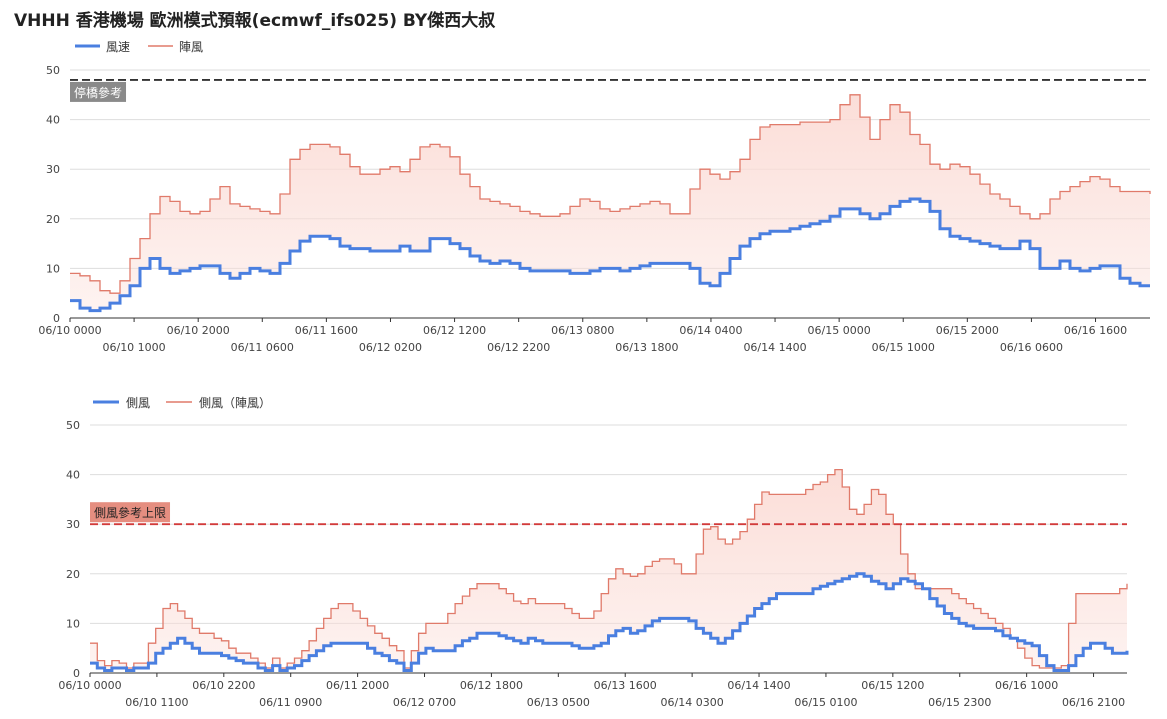 Image resolution: width=1167 pixels, height=719 pixels. What do you see at coordinates (118, 47) in the screenshot?
I see `legend-label-wind: 風速` at bounding box center [118, 47].